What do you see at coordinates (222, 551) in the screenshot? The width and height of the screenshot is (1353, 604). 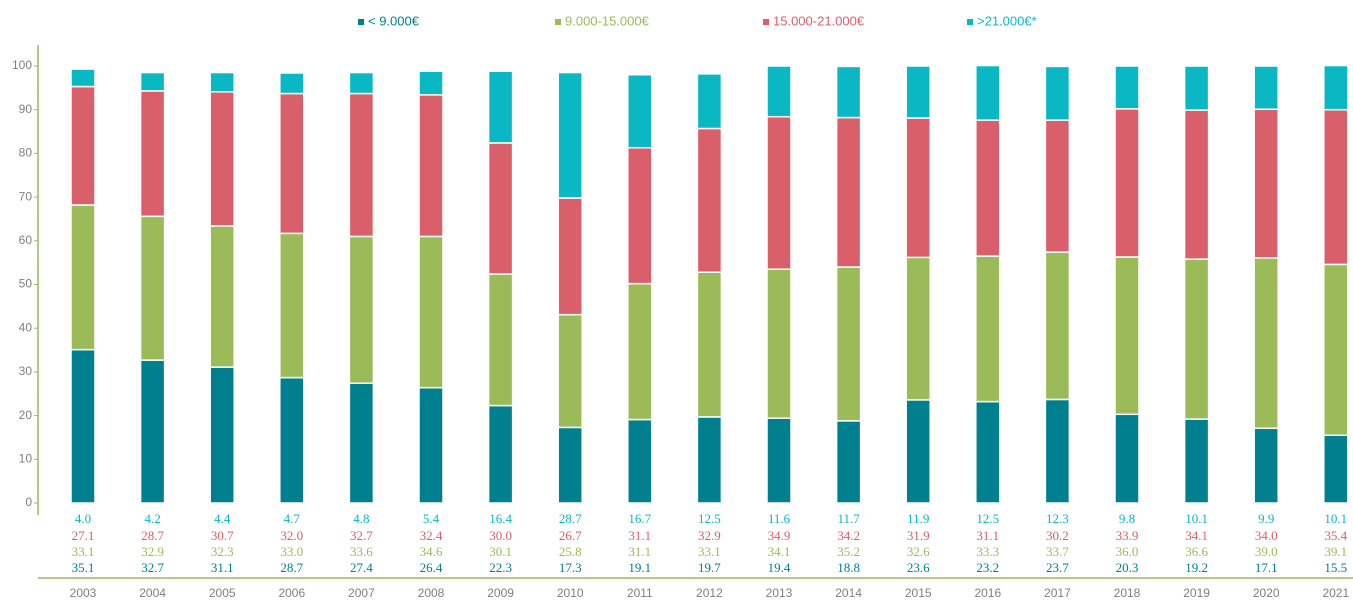 I see `value-label: 32.3` at bounding box center [222, 551].